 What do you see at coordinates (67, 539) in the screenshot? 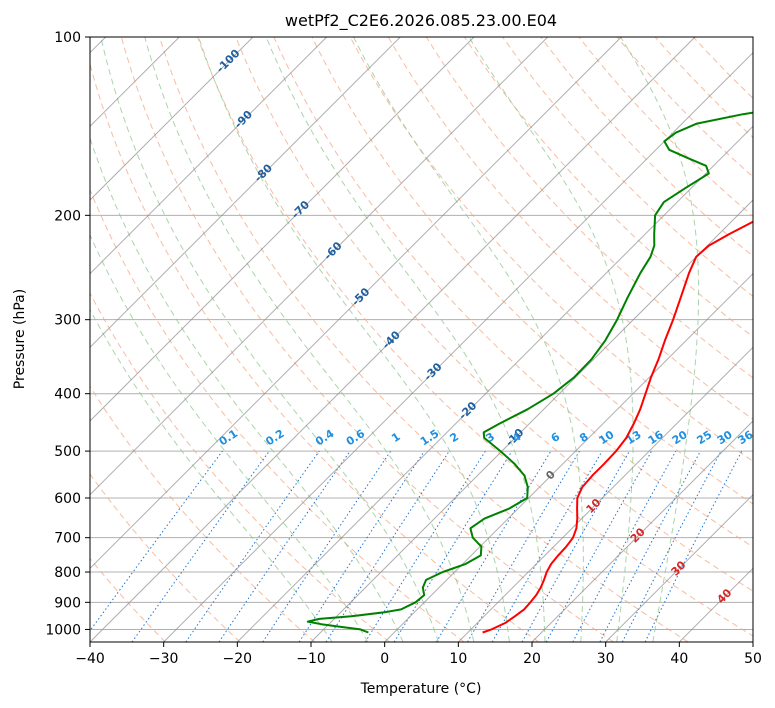
I see `y-tick-label: 700` at bounding box center [67, 539].